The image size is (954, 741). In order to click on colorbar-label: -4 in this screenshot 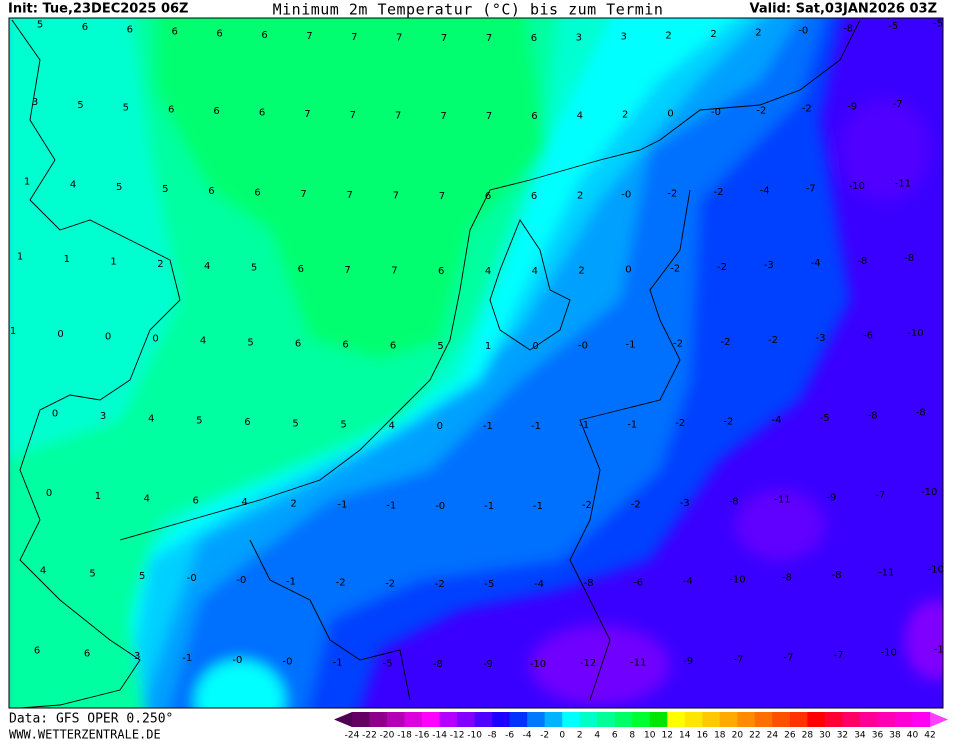, I will do `click(527, 736)`.